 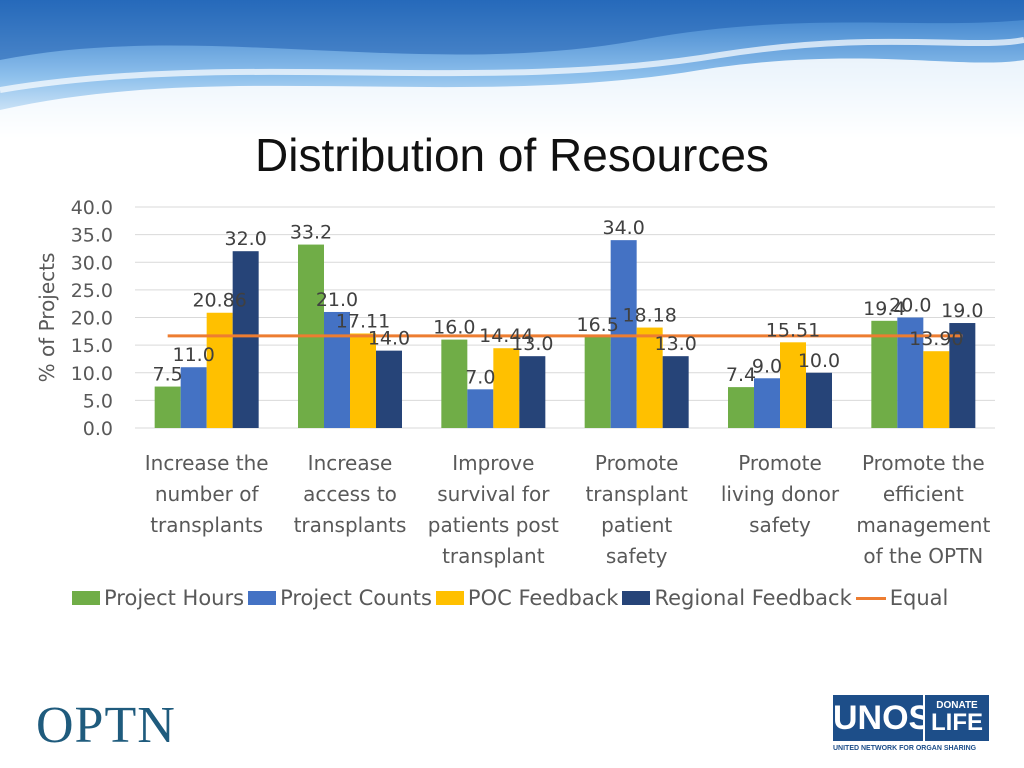 I want to click on data-label: 20.86, so click(x=219, y=301).